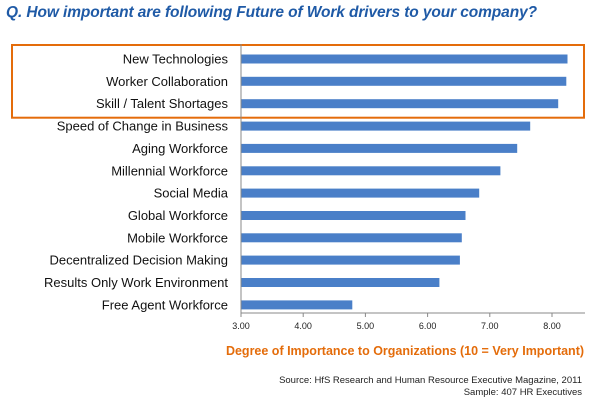 The image size is (600, 408). I want to click on category-label: Mobile Workforce, so click(177, 237).